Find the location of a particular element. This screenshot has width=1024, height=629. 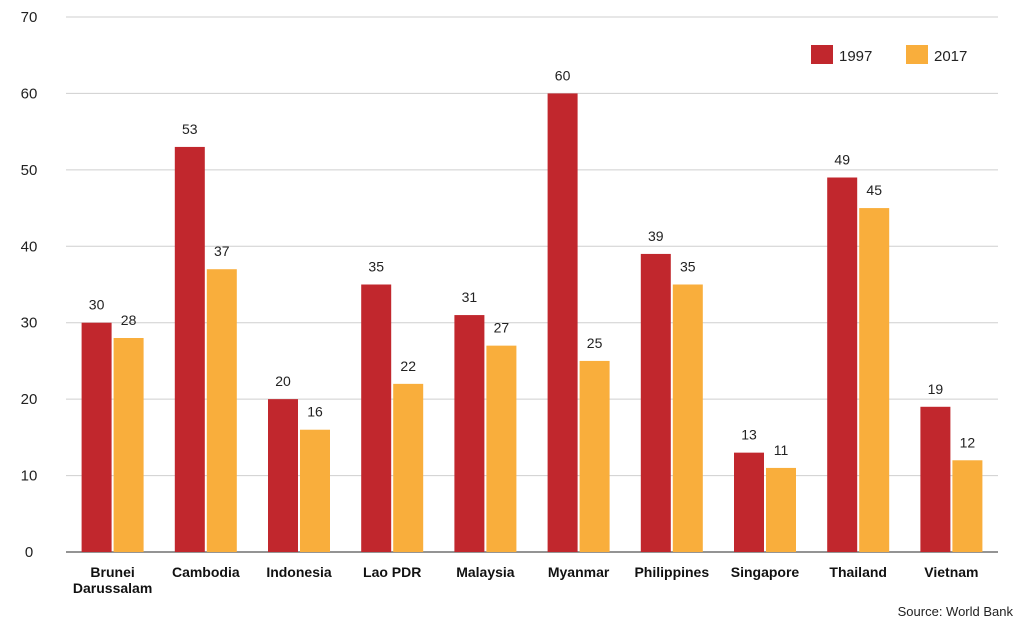

data-label-philippines-1997: 39 is located at coordinates (656, 236).